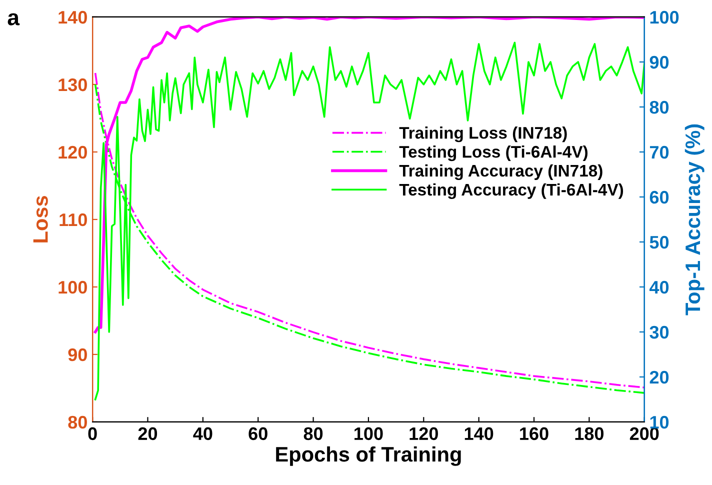  Describe the element at coordinates (589, 433) in the screenshot. I see `x-tick-label: 180` at that location.